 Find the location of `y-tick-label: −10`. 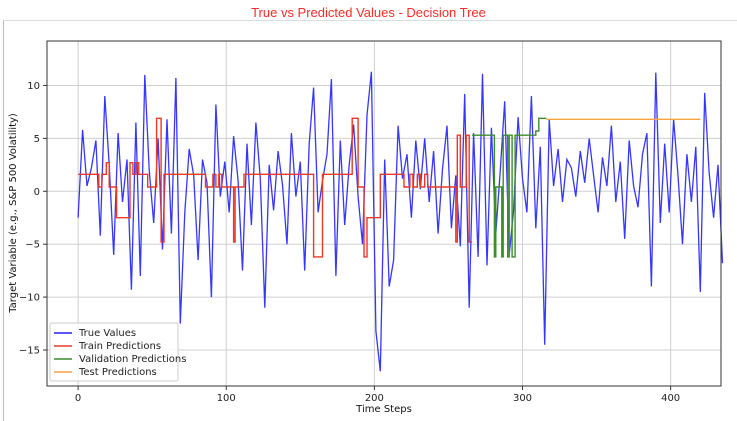

y-tick-label: −10 is located at coordinates (29, 298).